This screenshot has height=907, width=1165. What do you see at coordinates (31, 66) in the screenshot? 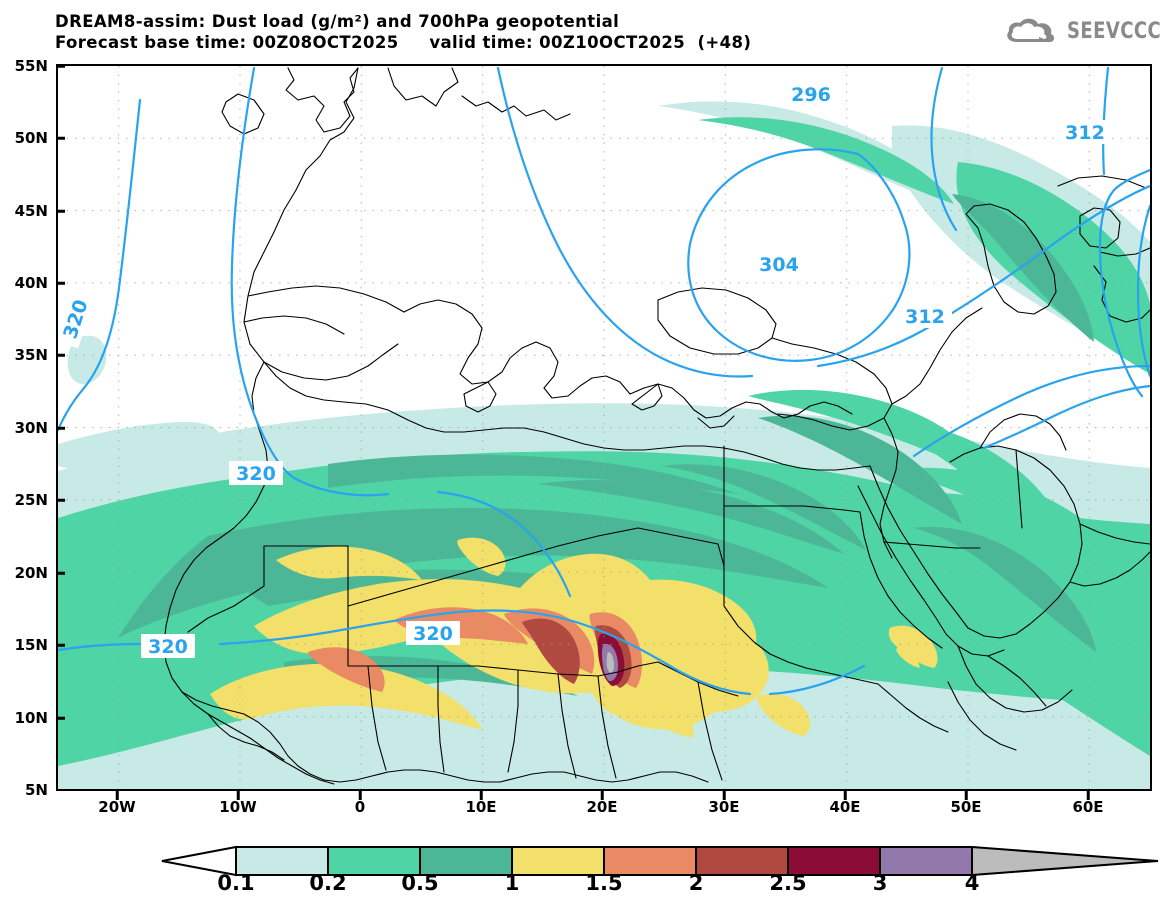
I see `y-tick-label: 55N` at bounding box center [31, 66].